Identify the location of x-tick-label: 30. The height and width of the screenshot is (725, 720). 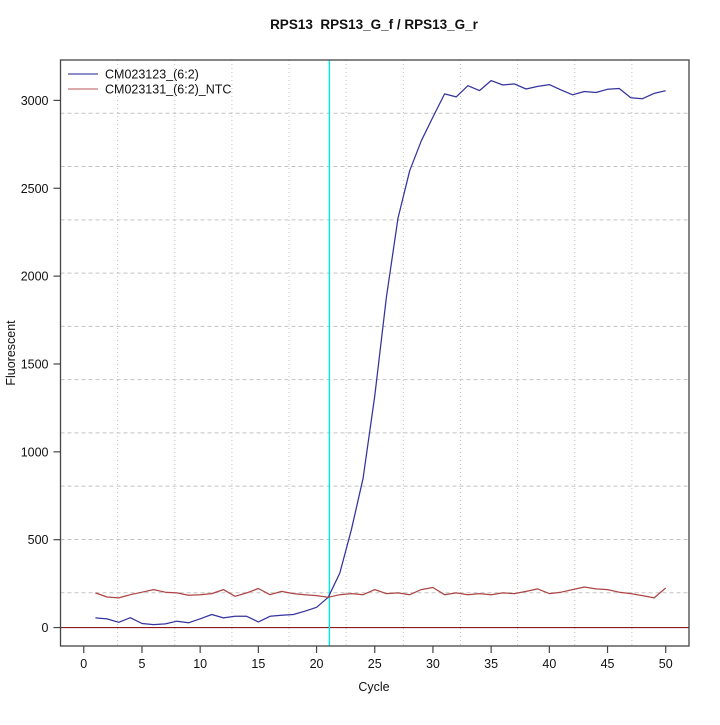
(433, 664).